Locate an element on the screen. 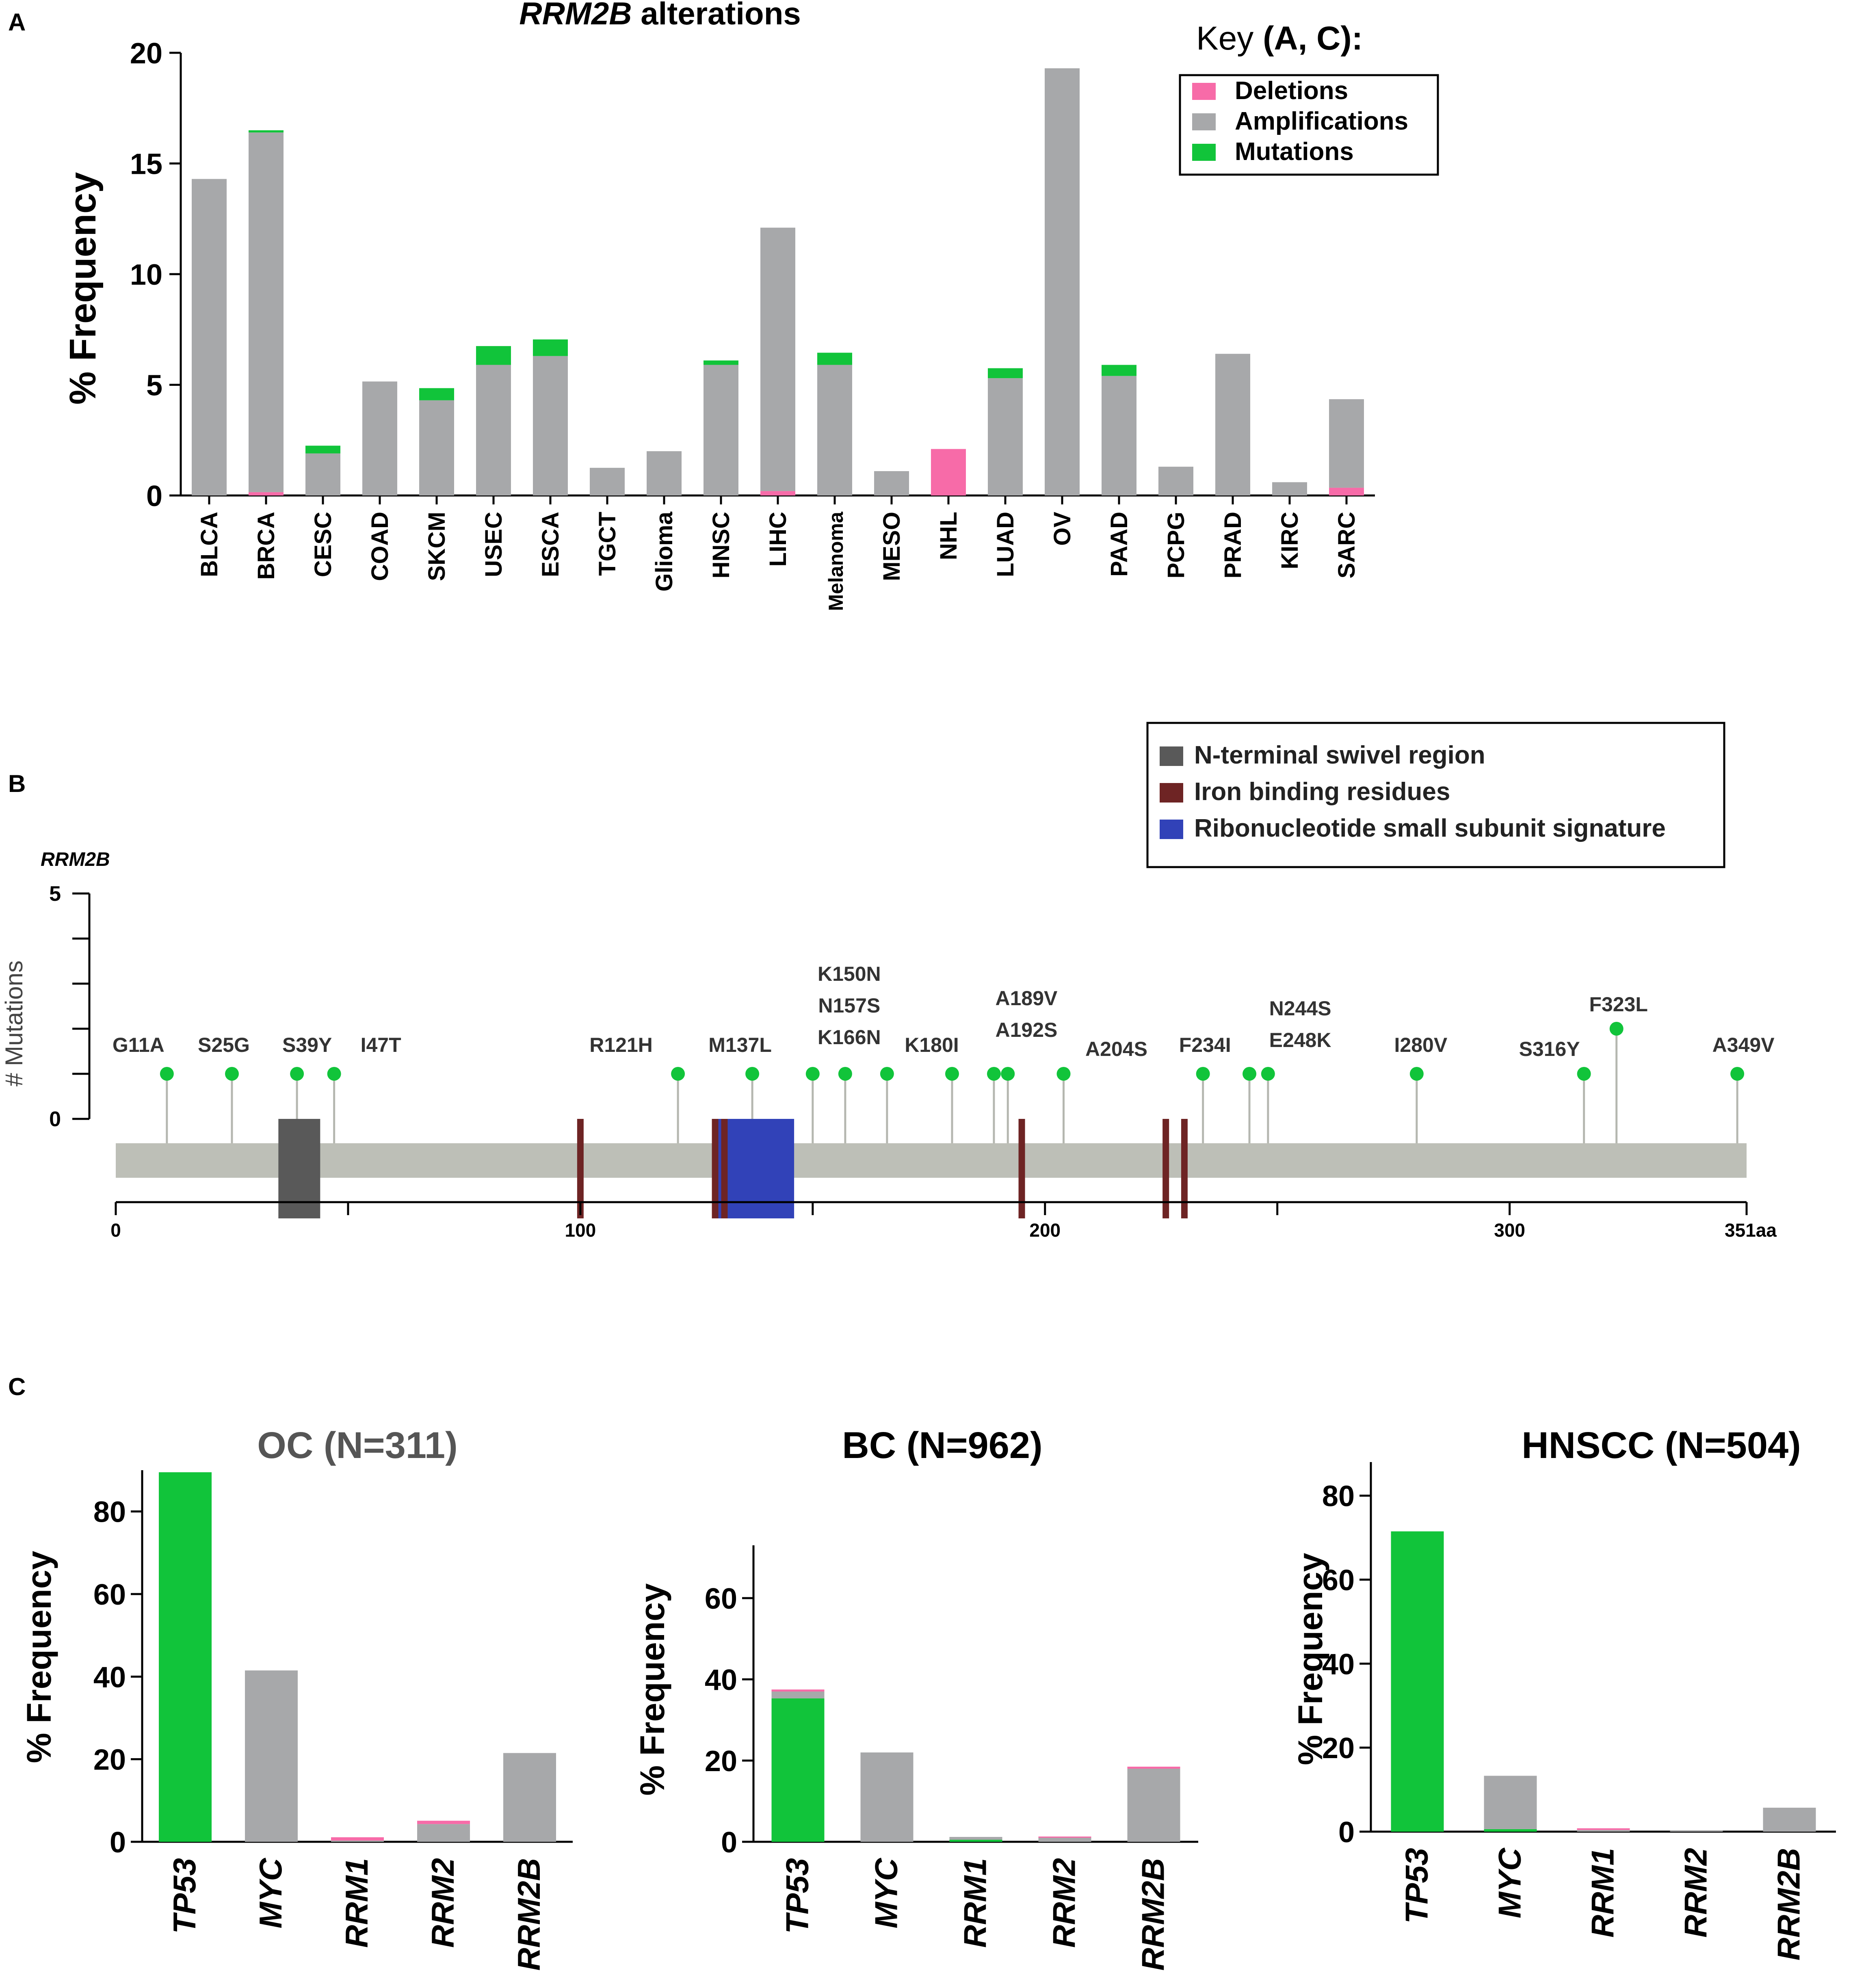 This screenshot has width=1853, height=1988. mutation-label-s316y: S316Y is located at coordinates (1549, 1049).